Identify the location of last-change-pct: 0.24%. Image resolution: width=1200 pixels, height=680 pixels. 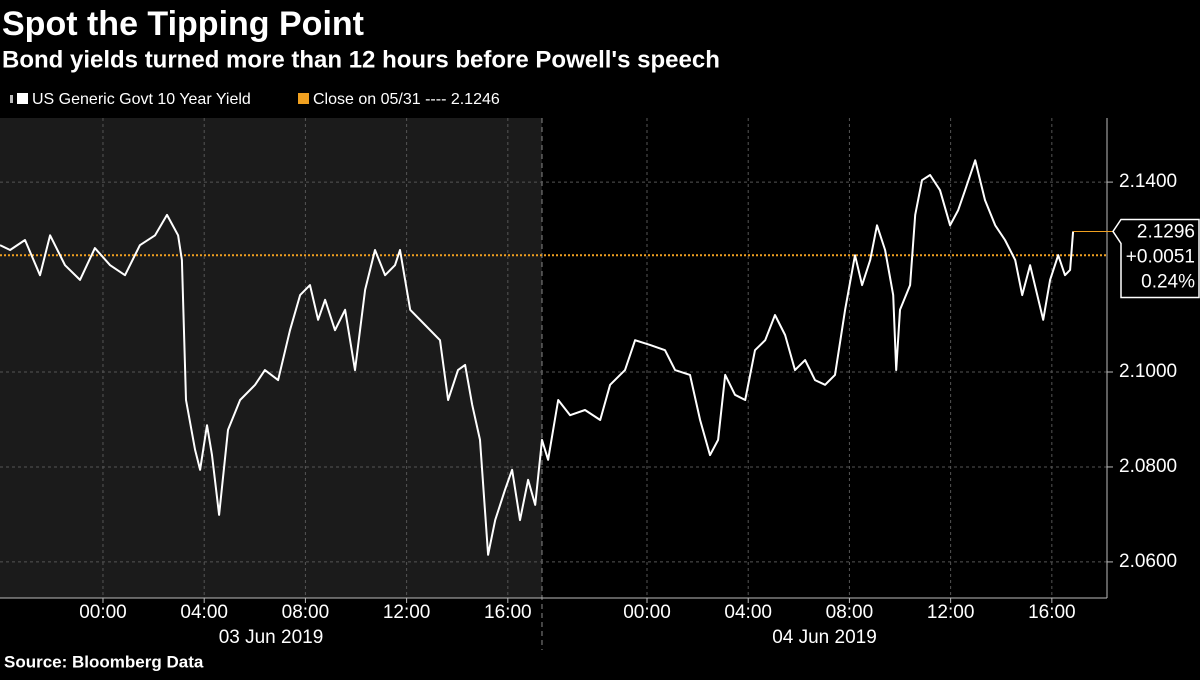
(1168, 281).